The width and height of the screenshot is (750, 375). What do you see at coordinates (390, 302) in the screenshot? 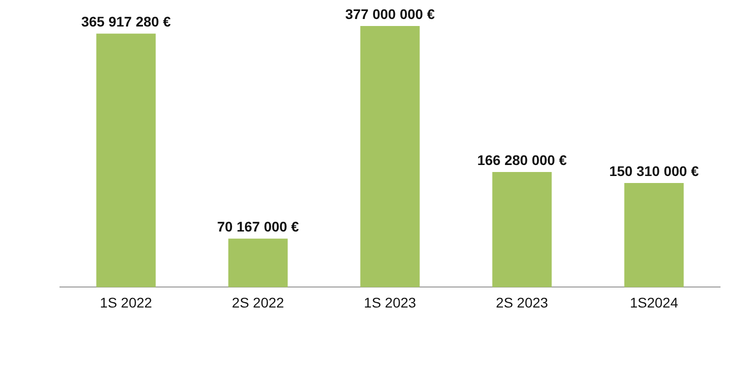
I see `x-tick-label: 1S 2023` at bounding box center [390, 302].